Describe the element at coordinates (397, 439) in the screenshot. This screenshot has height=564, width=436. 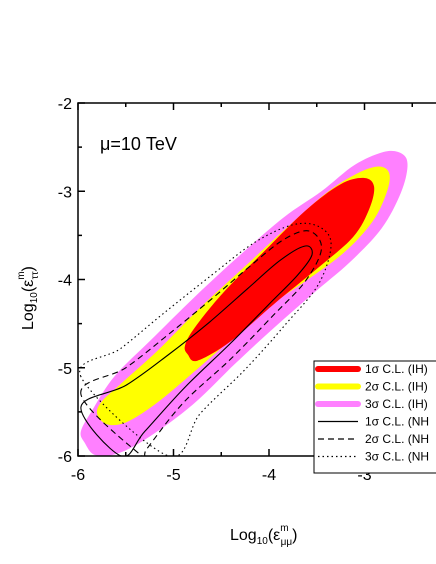
I see `legend-label: 2σ C.L. (NH` at that location.